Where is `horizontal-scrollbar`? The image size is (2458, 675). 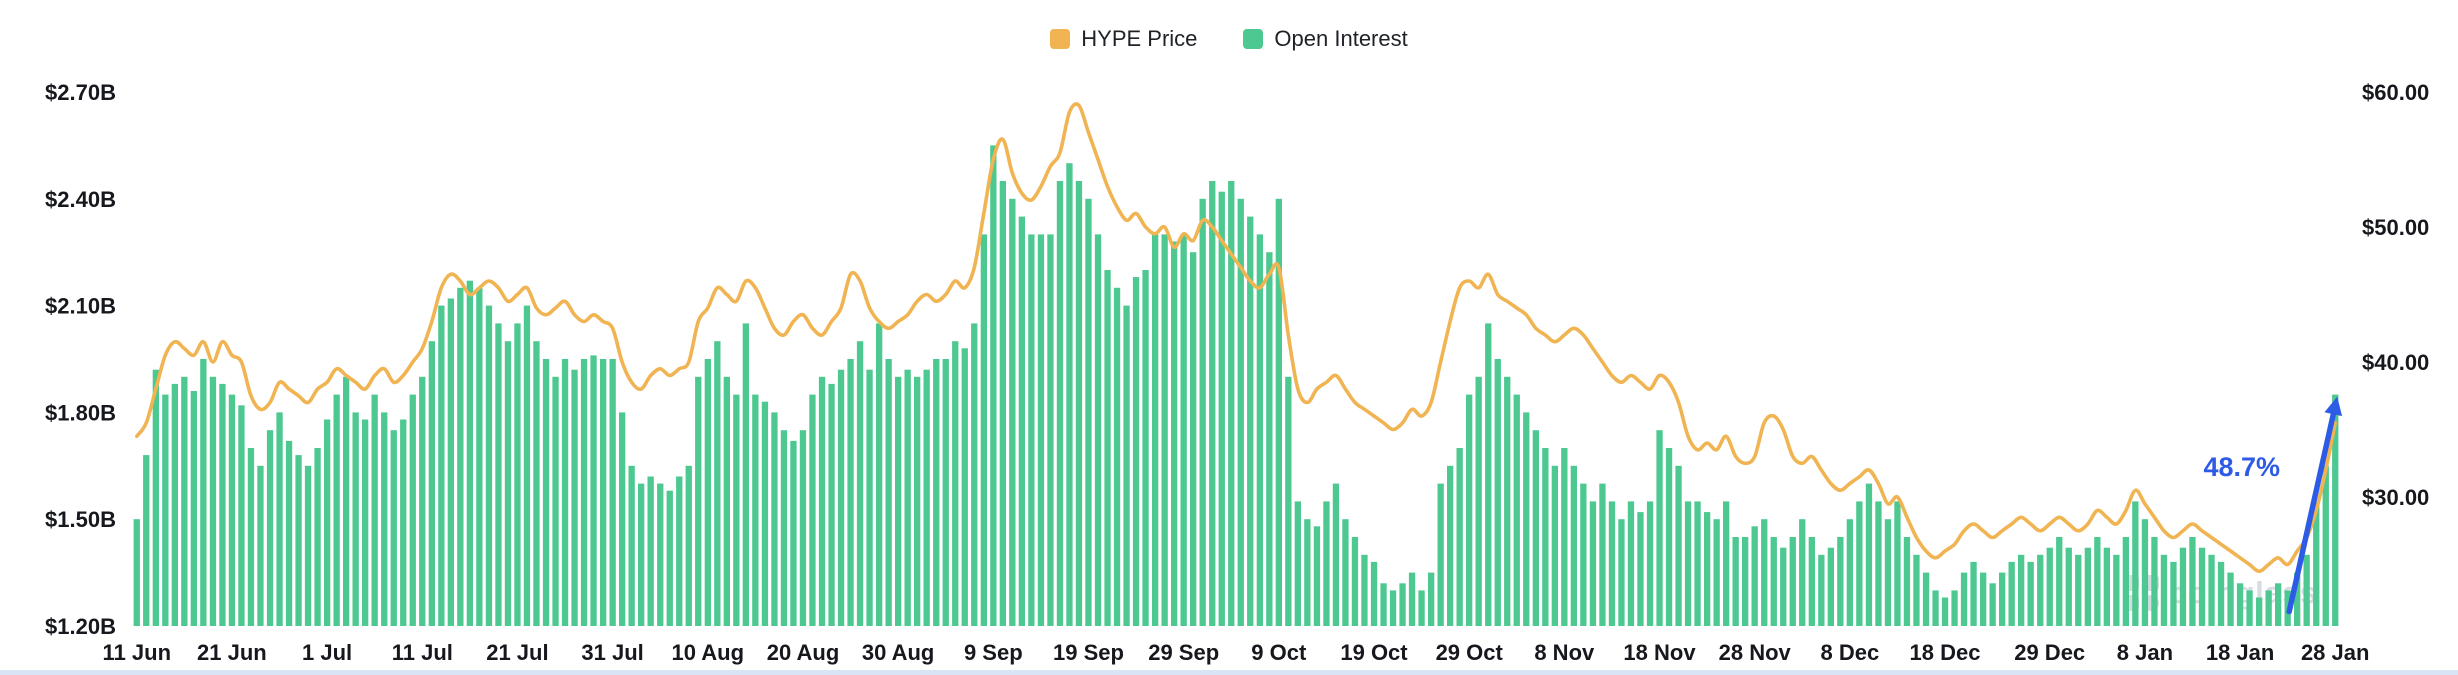
horizontal-scrollbar is located at coordinates (1229, 672).